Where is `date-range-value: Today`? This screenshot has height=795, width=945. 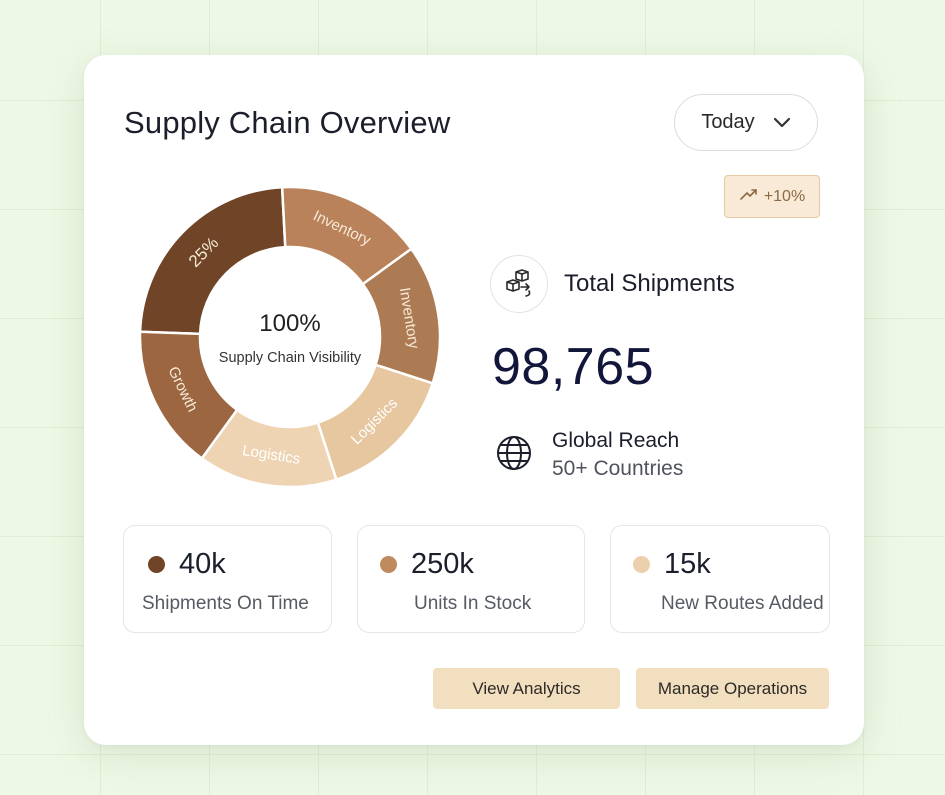 date-range-value: Today is located at coordinates (728, 122).